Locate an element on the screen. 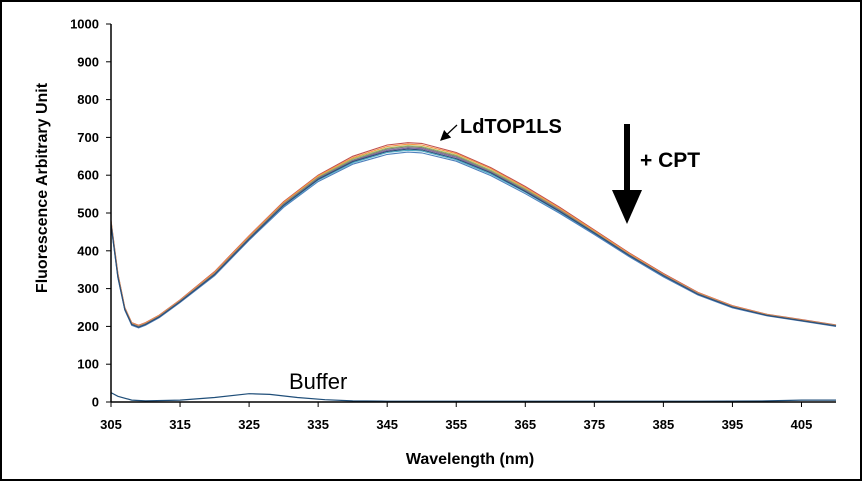 This screenshot has height=481, width=862. treatment-label: + CPT is located at coordinates (670, 160).